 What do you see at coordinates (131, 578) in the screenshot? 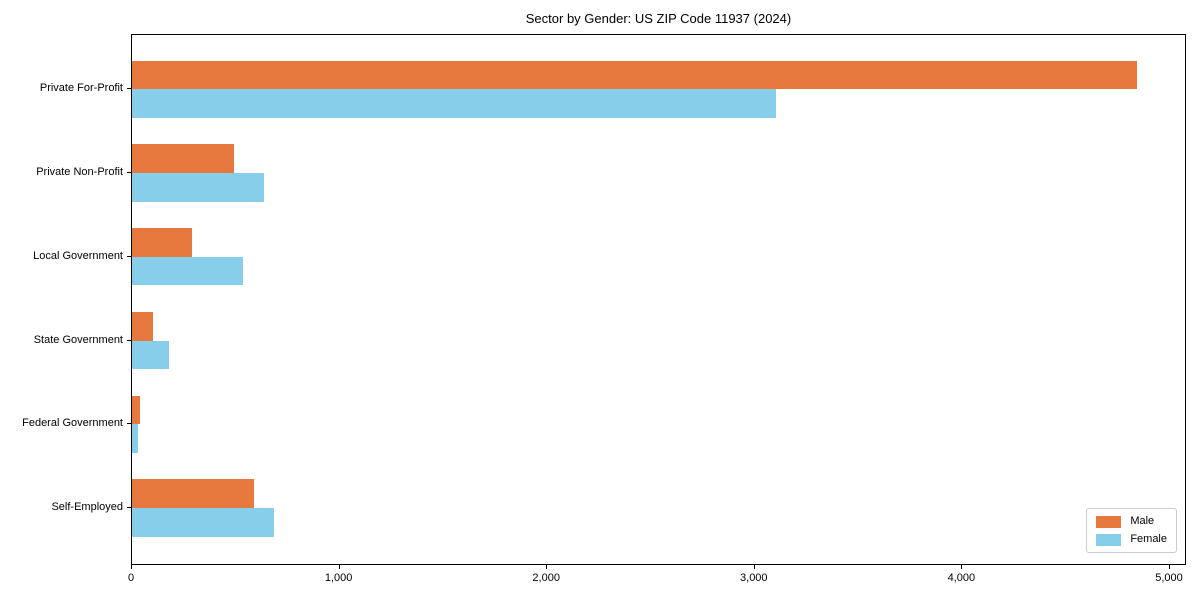
I see `x-tick-label: 0` at bounding box center [131, 578].